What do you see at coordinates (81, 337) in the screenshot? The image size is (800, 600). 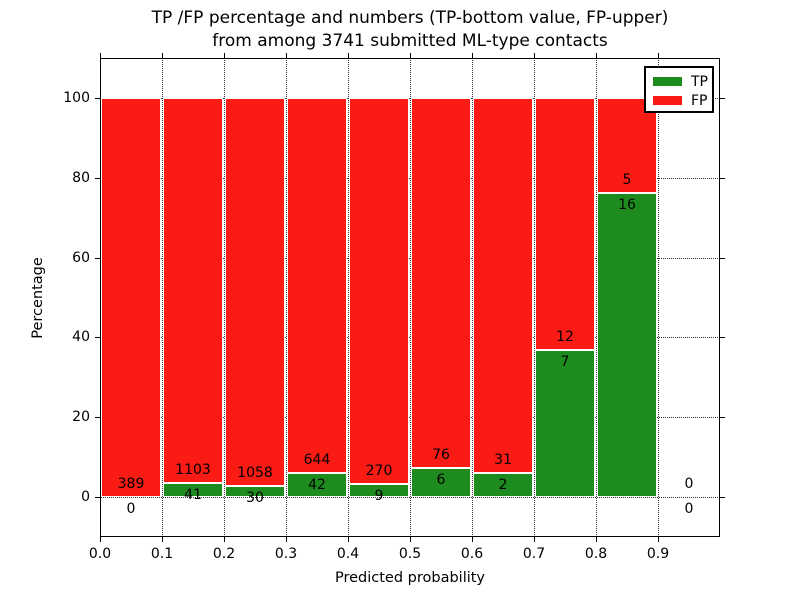 I see `y-tick-label: 40` at bounding box center [81, 337].